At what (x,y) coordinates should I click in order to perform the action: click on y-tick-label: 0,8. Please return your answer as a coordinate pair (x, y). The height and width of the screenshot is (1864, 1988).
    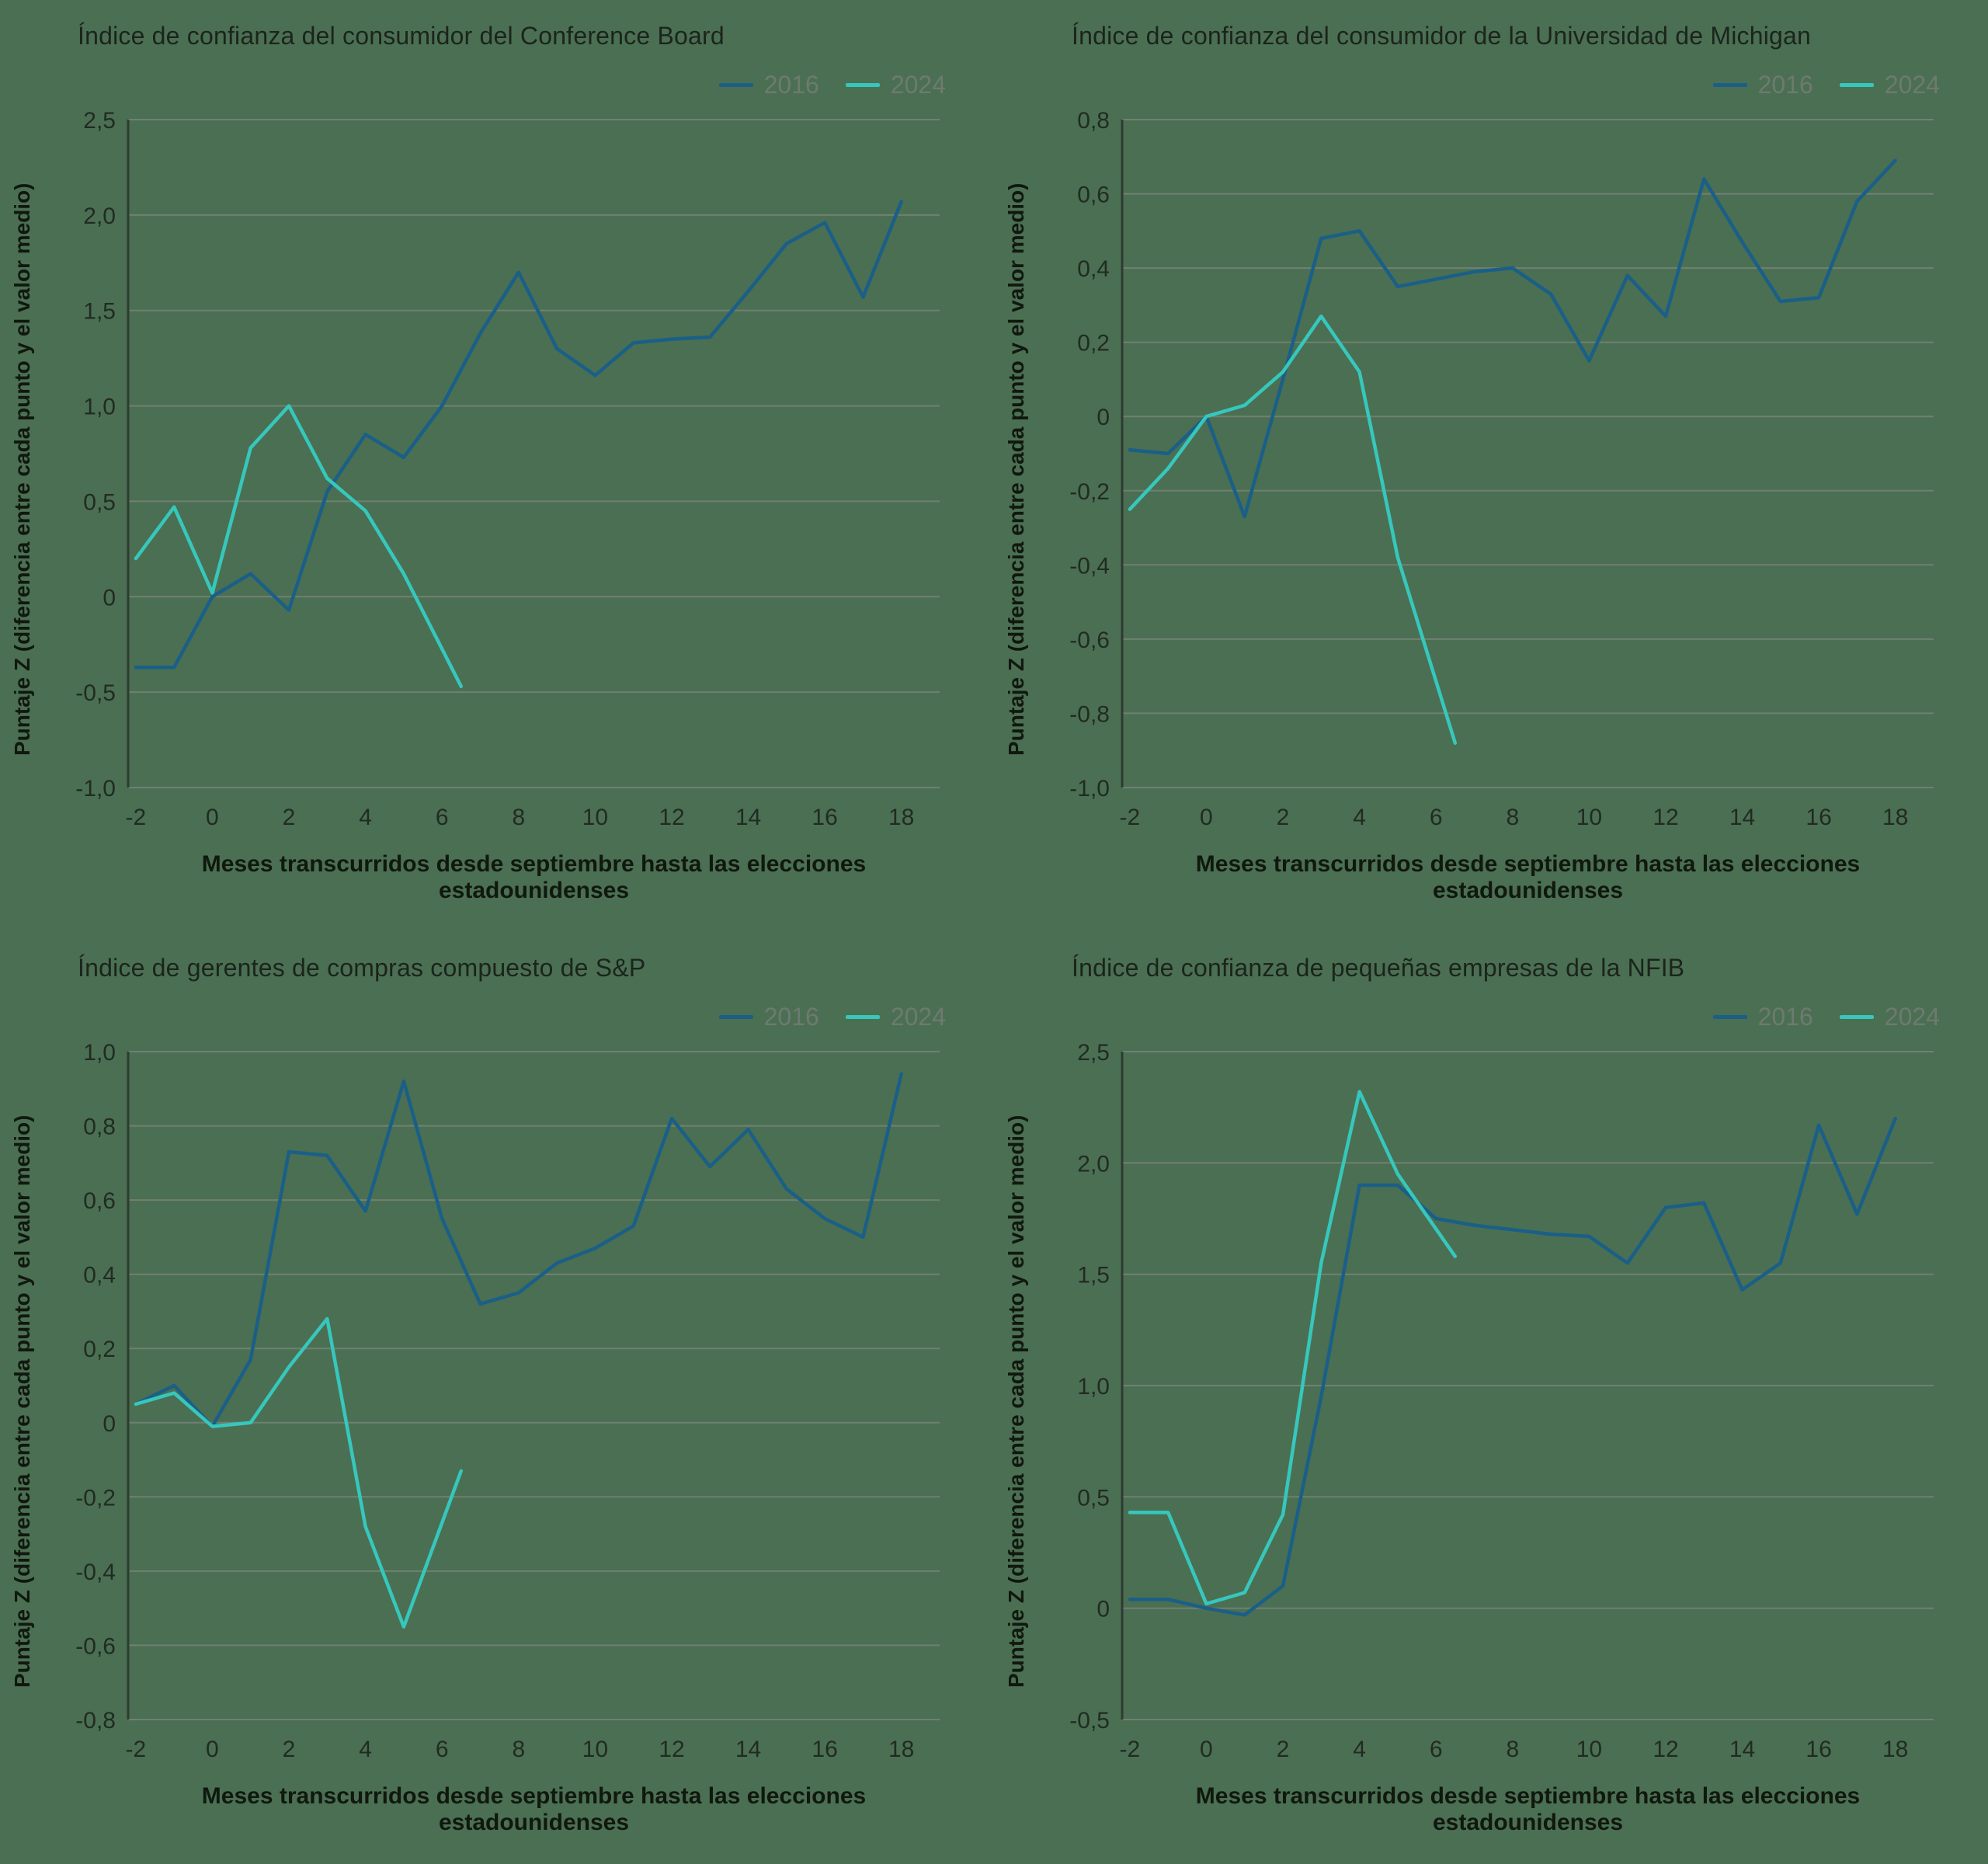
    Looking at the image, I should click on (1093, 121).